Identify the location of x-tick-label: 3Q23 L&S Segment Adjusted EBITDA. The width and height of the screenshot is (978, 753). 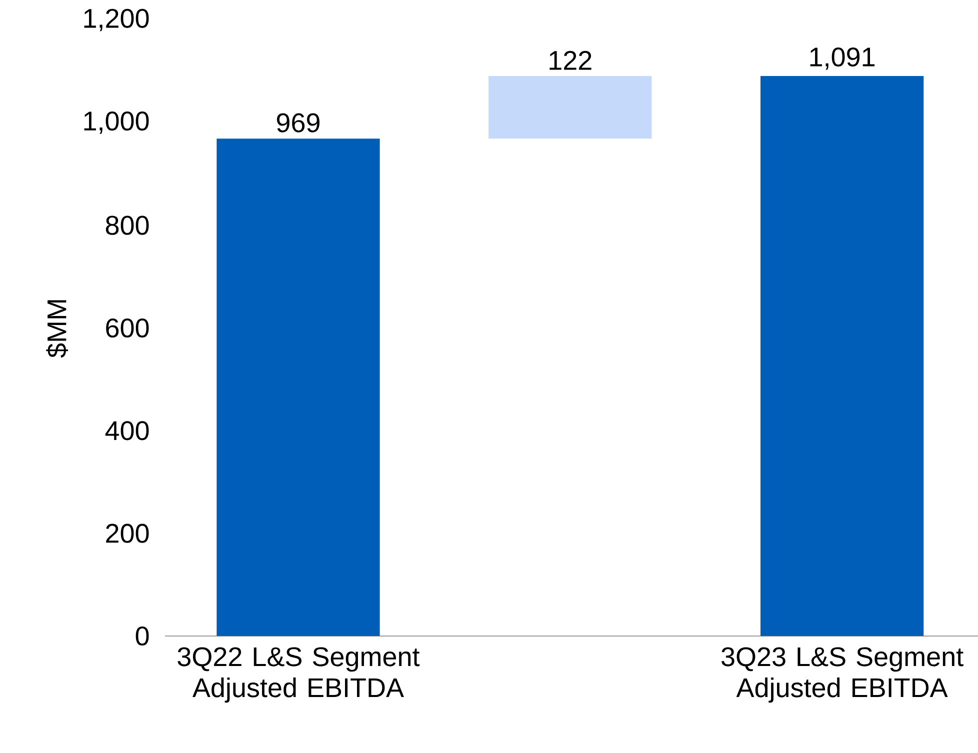
(843, 675).